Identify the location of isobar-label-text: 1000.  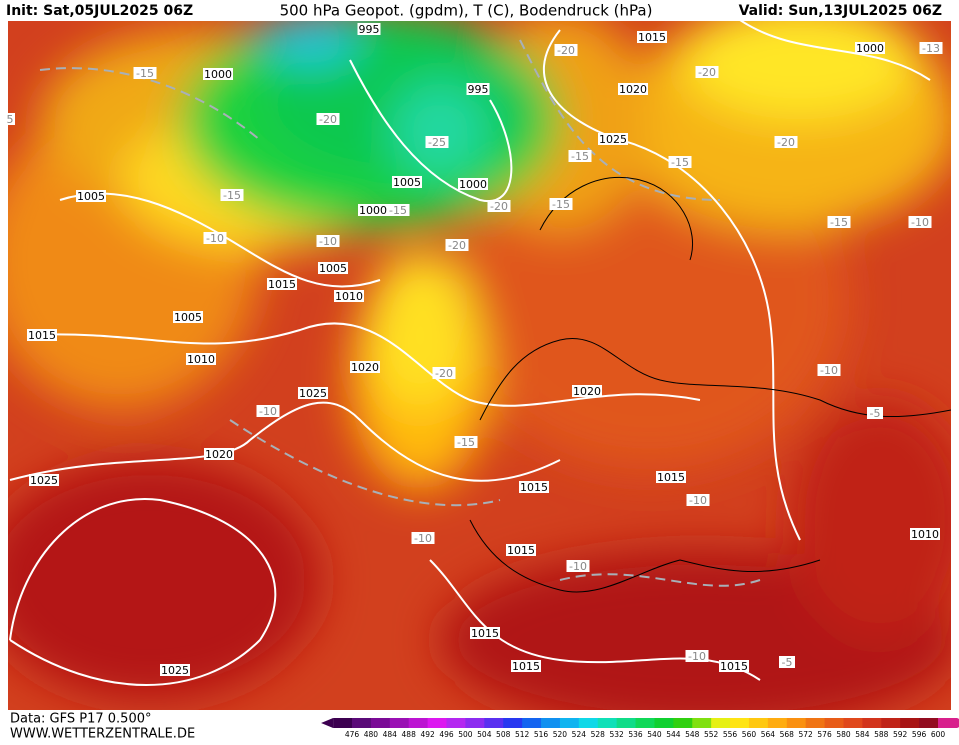
(373, 210).